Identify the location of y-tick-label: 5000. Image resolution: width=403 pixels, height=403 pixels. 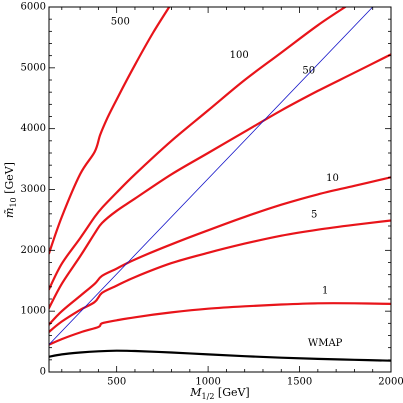
(33, 67).